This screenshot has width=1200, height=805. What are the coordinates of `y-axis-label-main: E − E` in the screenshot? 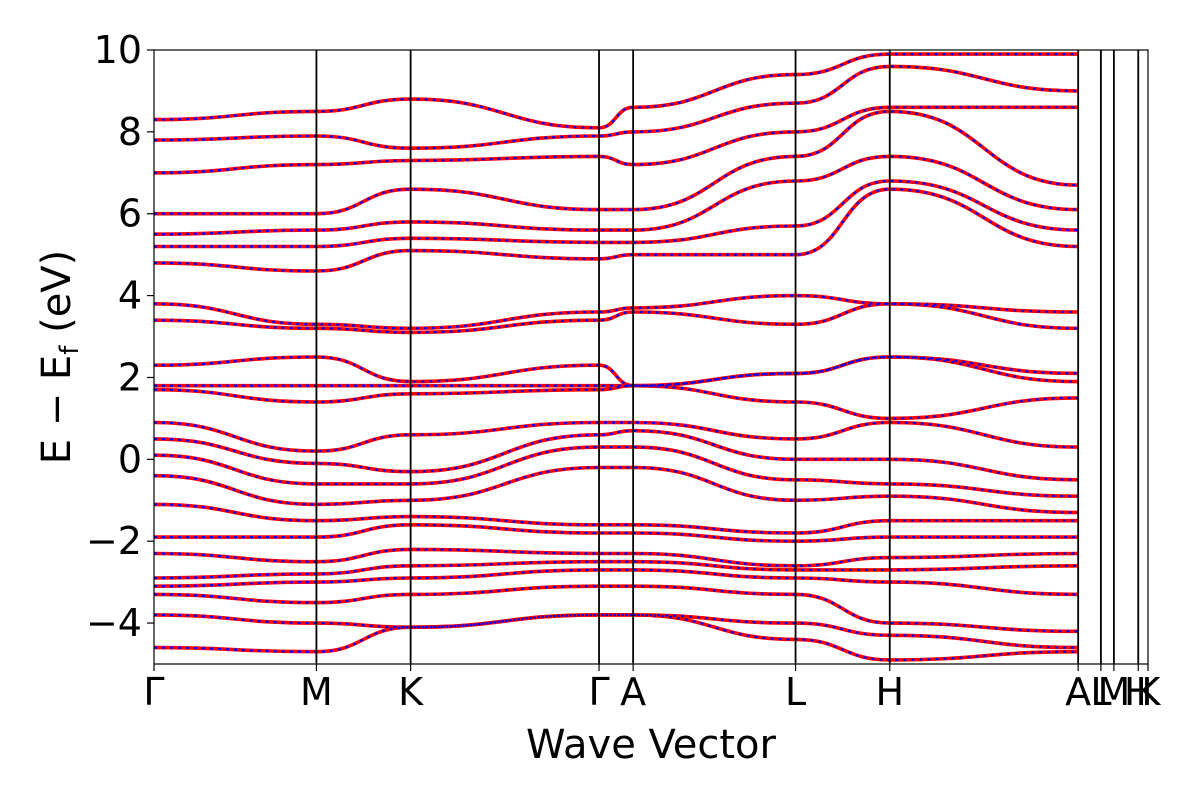 It's located at (57, 410).